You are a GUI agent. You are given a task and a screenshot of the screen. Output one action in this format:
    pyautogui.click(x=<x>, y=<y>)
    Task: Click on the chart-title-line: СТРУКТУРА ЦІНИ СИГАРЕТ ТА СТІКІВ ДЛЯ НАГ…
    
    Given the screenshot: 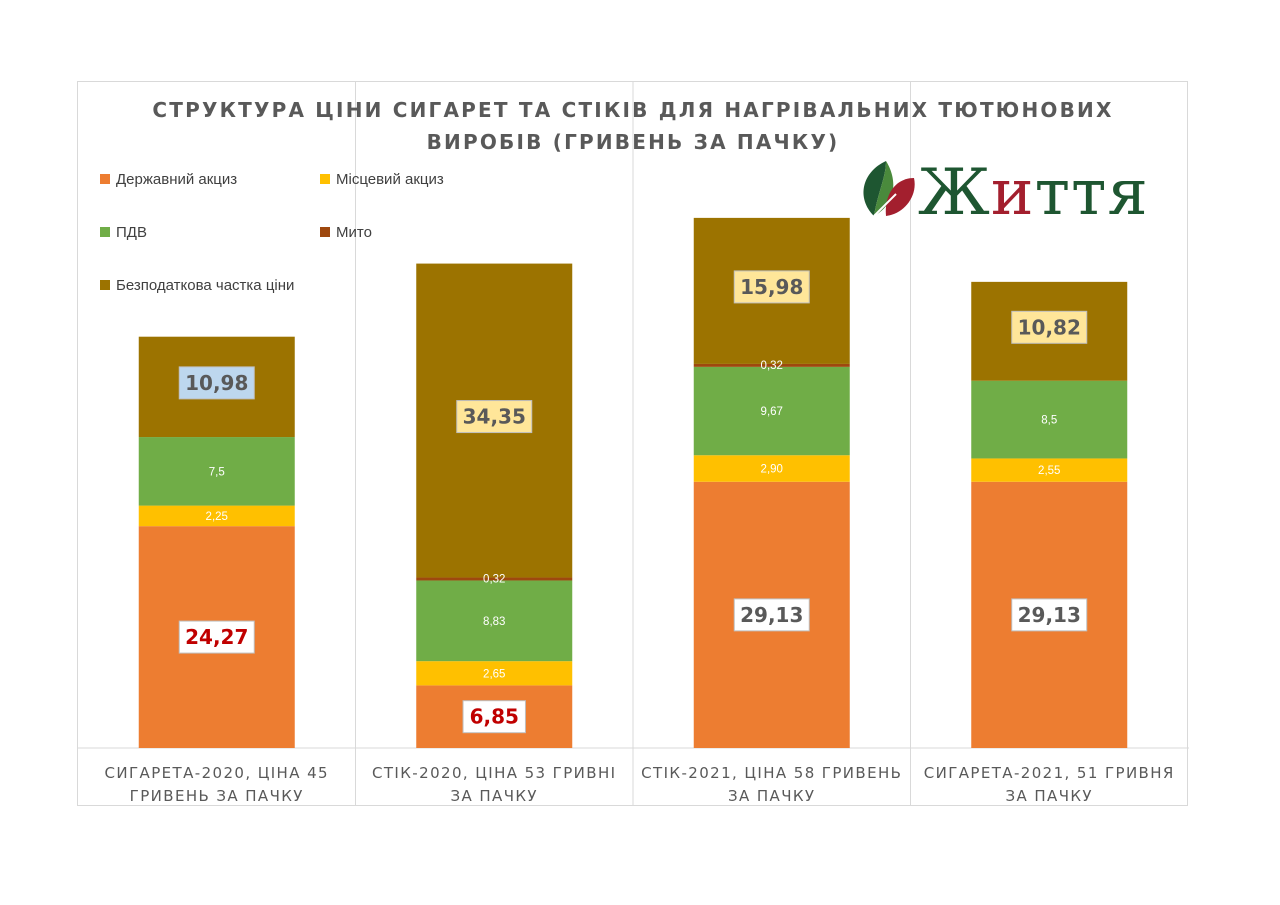 What is the action you would take?
    pyautogui.click(x=632, y=110)
    